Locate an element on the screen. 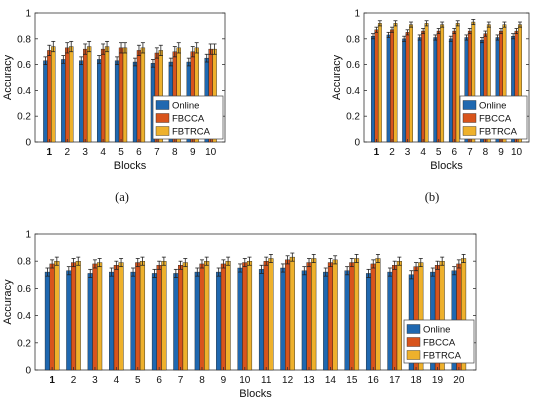  panel-label: (b) is located at coordinates (432, 197).